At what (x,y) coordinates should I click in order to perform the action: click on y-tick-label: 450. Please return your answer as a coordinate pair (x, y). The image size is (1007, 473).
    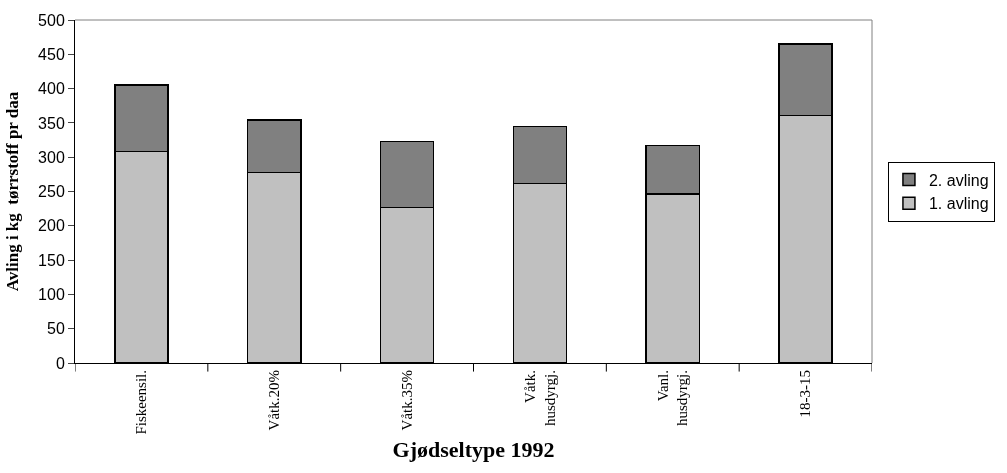
    Looking at the image, I should click on (51, 54).